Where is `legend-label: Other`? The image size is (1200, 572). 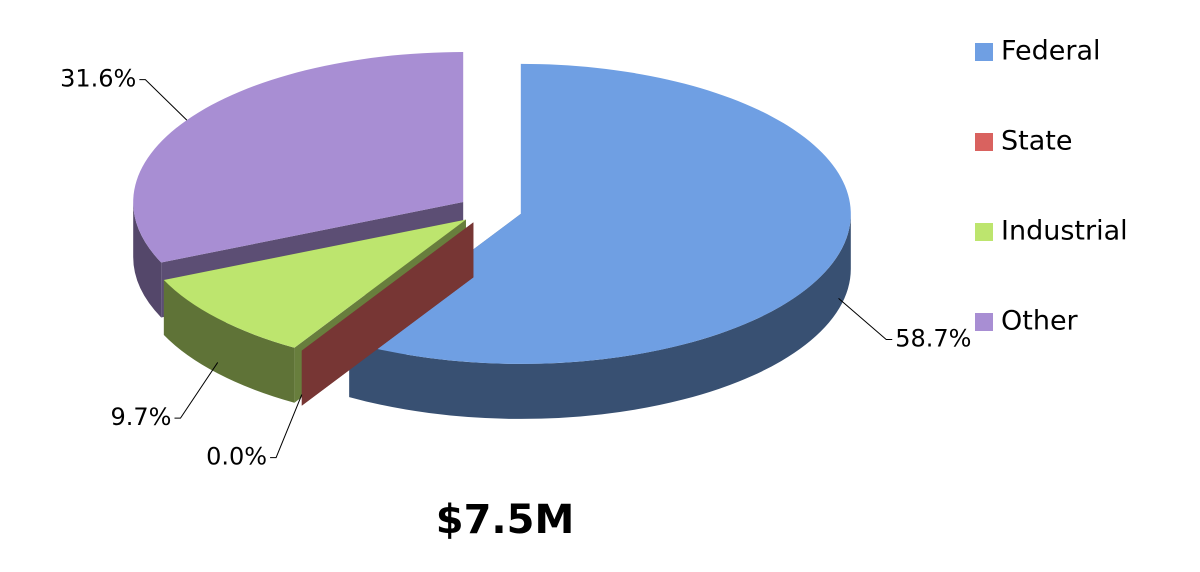 legend-label: Other is located at coordinates (1040, 321).